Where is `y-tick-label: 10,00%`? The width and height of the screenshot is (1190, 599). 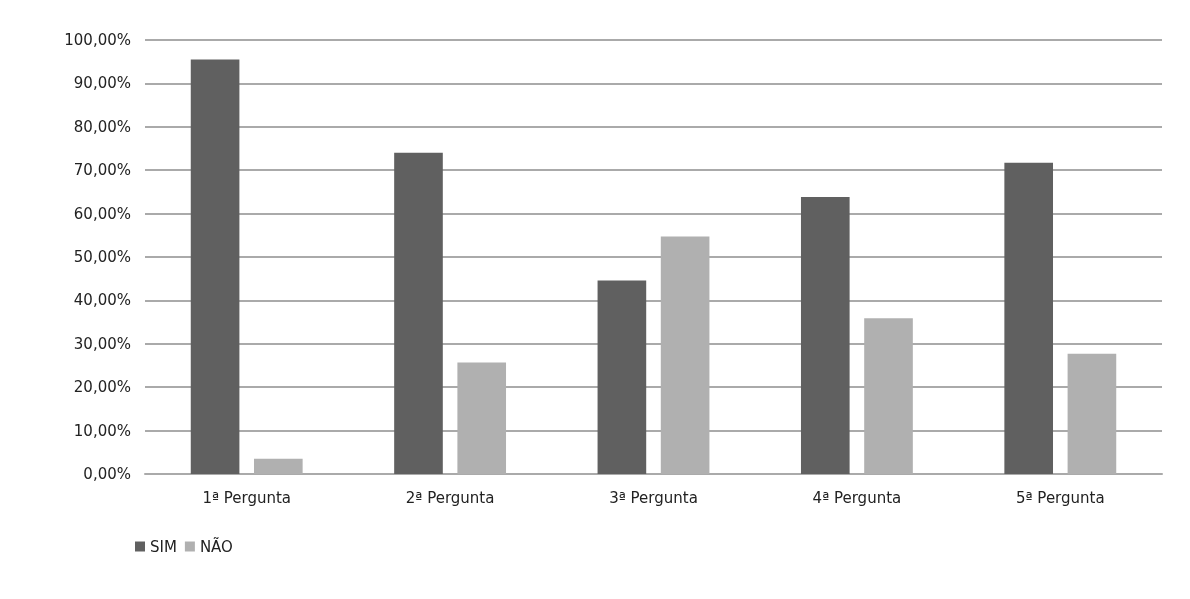 y-tick-label: 10,00% is located at coordinates (102, 430).